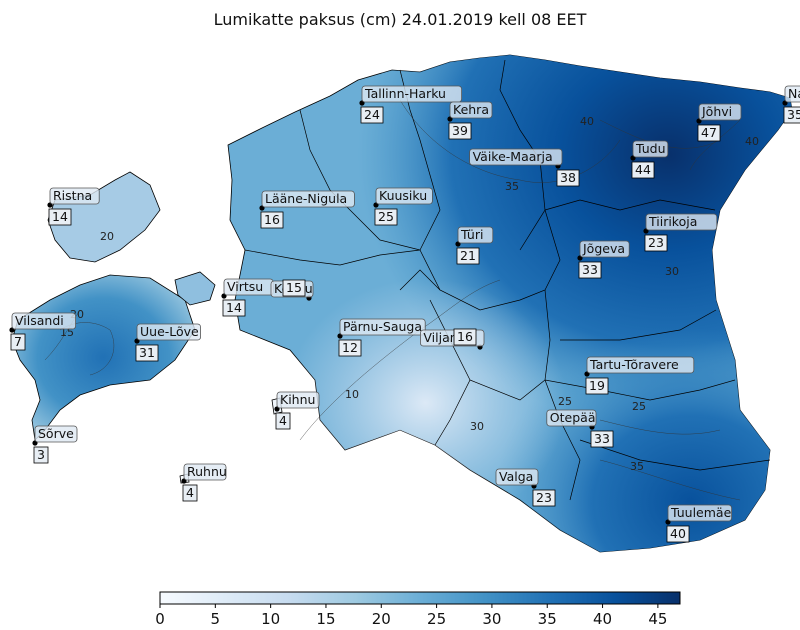 The width and height of the screenshot is (800, 630). What do you see at coordinates (72, 195) in the screenshot?
I see `station-name: Ristna` at bounding box center [72, 195].